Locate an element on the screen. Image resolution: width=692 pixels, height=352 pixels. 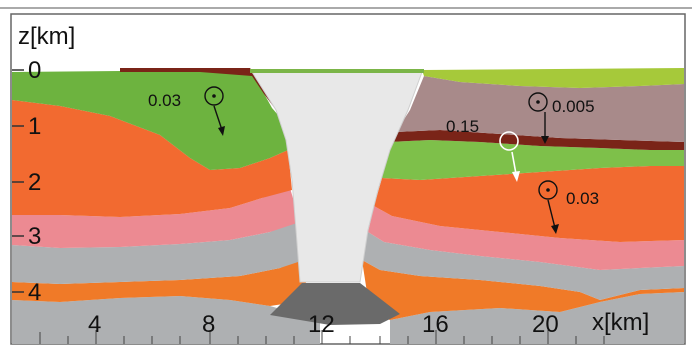
layer-mauve-right is located at coordinates (540, 109).